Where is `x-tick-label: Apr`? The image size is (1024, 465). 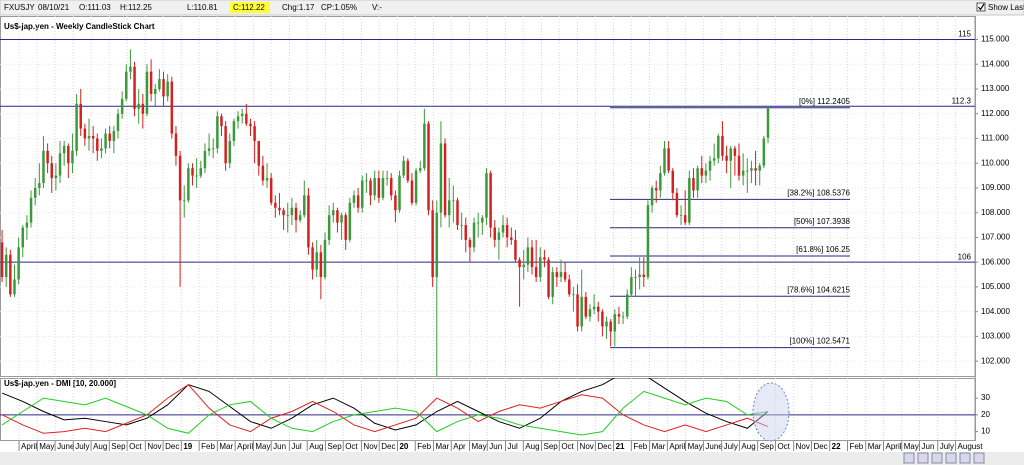 x-tick-label: Apr is located at coordinates (459, 446).